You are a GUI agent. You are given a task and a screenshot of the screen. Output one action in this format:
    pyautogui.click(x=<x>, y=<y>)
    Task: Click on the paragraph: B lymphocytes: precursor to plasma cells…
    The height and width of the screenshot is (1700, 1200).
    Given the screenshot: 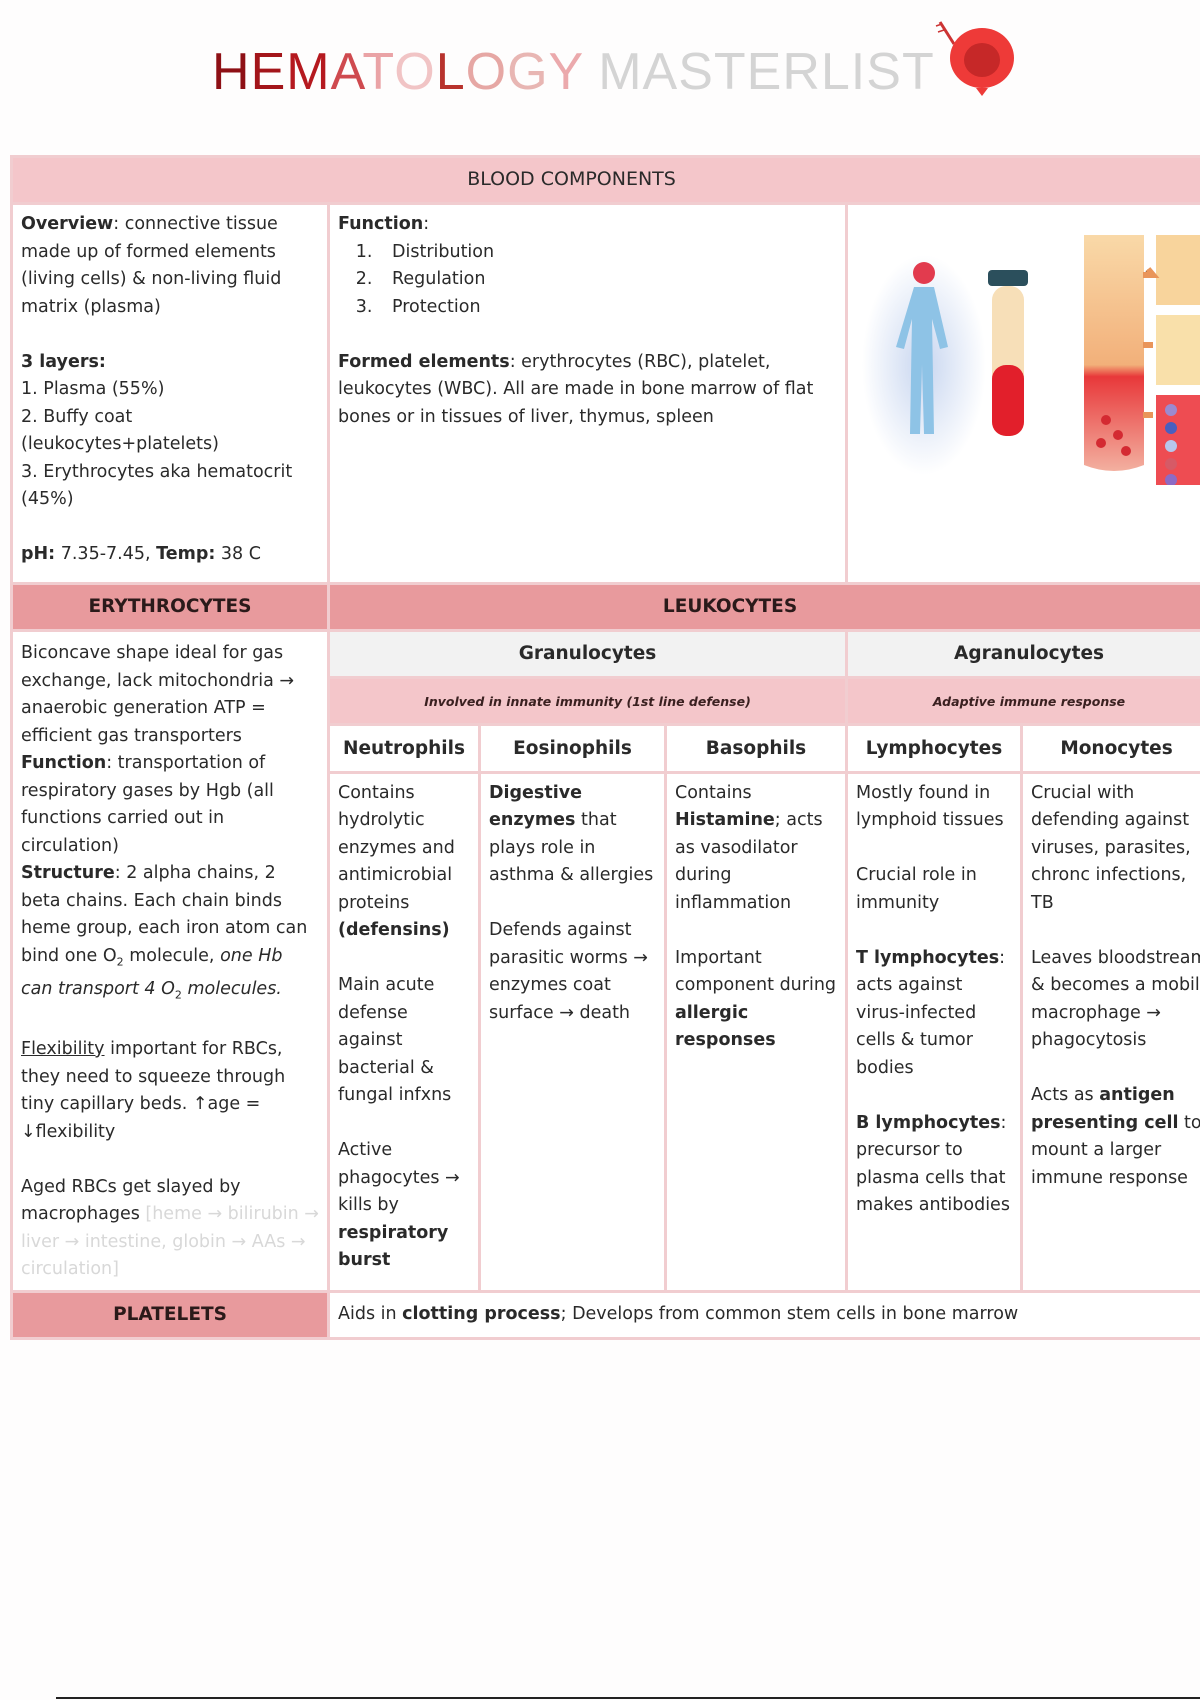 What is the action you would take?
    pyautogui.click(x=934, y=1165)
    